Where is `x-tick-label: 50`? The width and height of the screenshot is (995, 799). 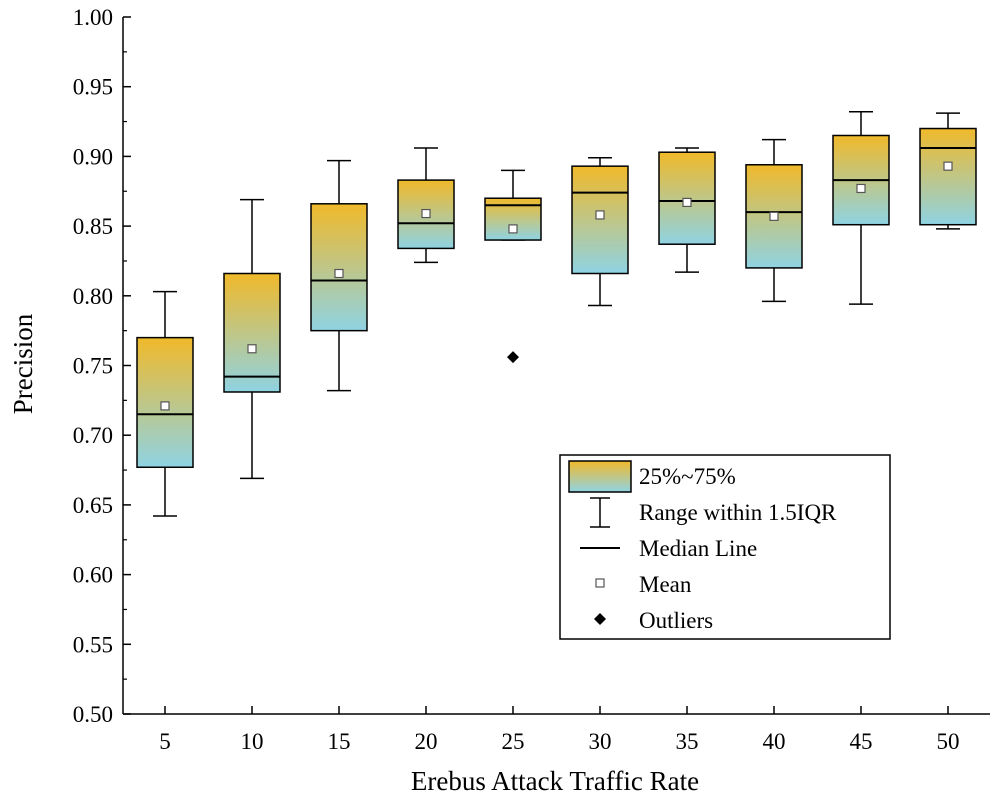 x-tick-label: 50 is located at coordinates (948, 741).